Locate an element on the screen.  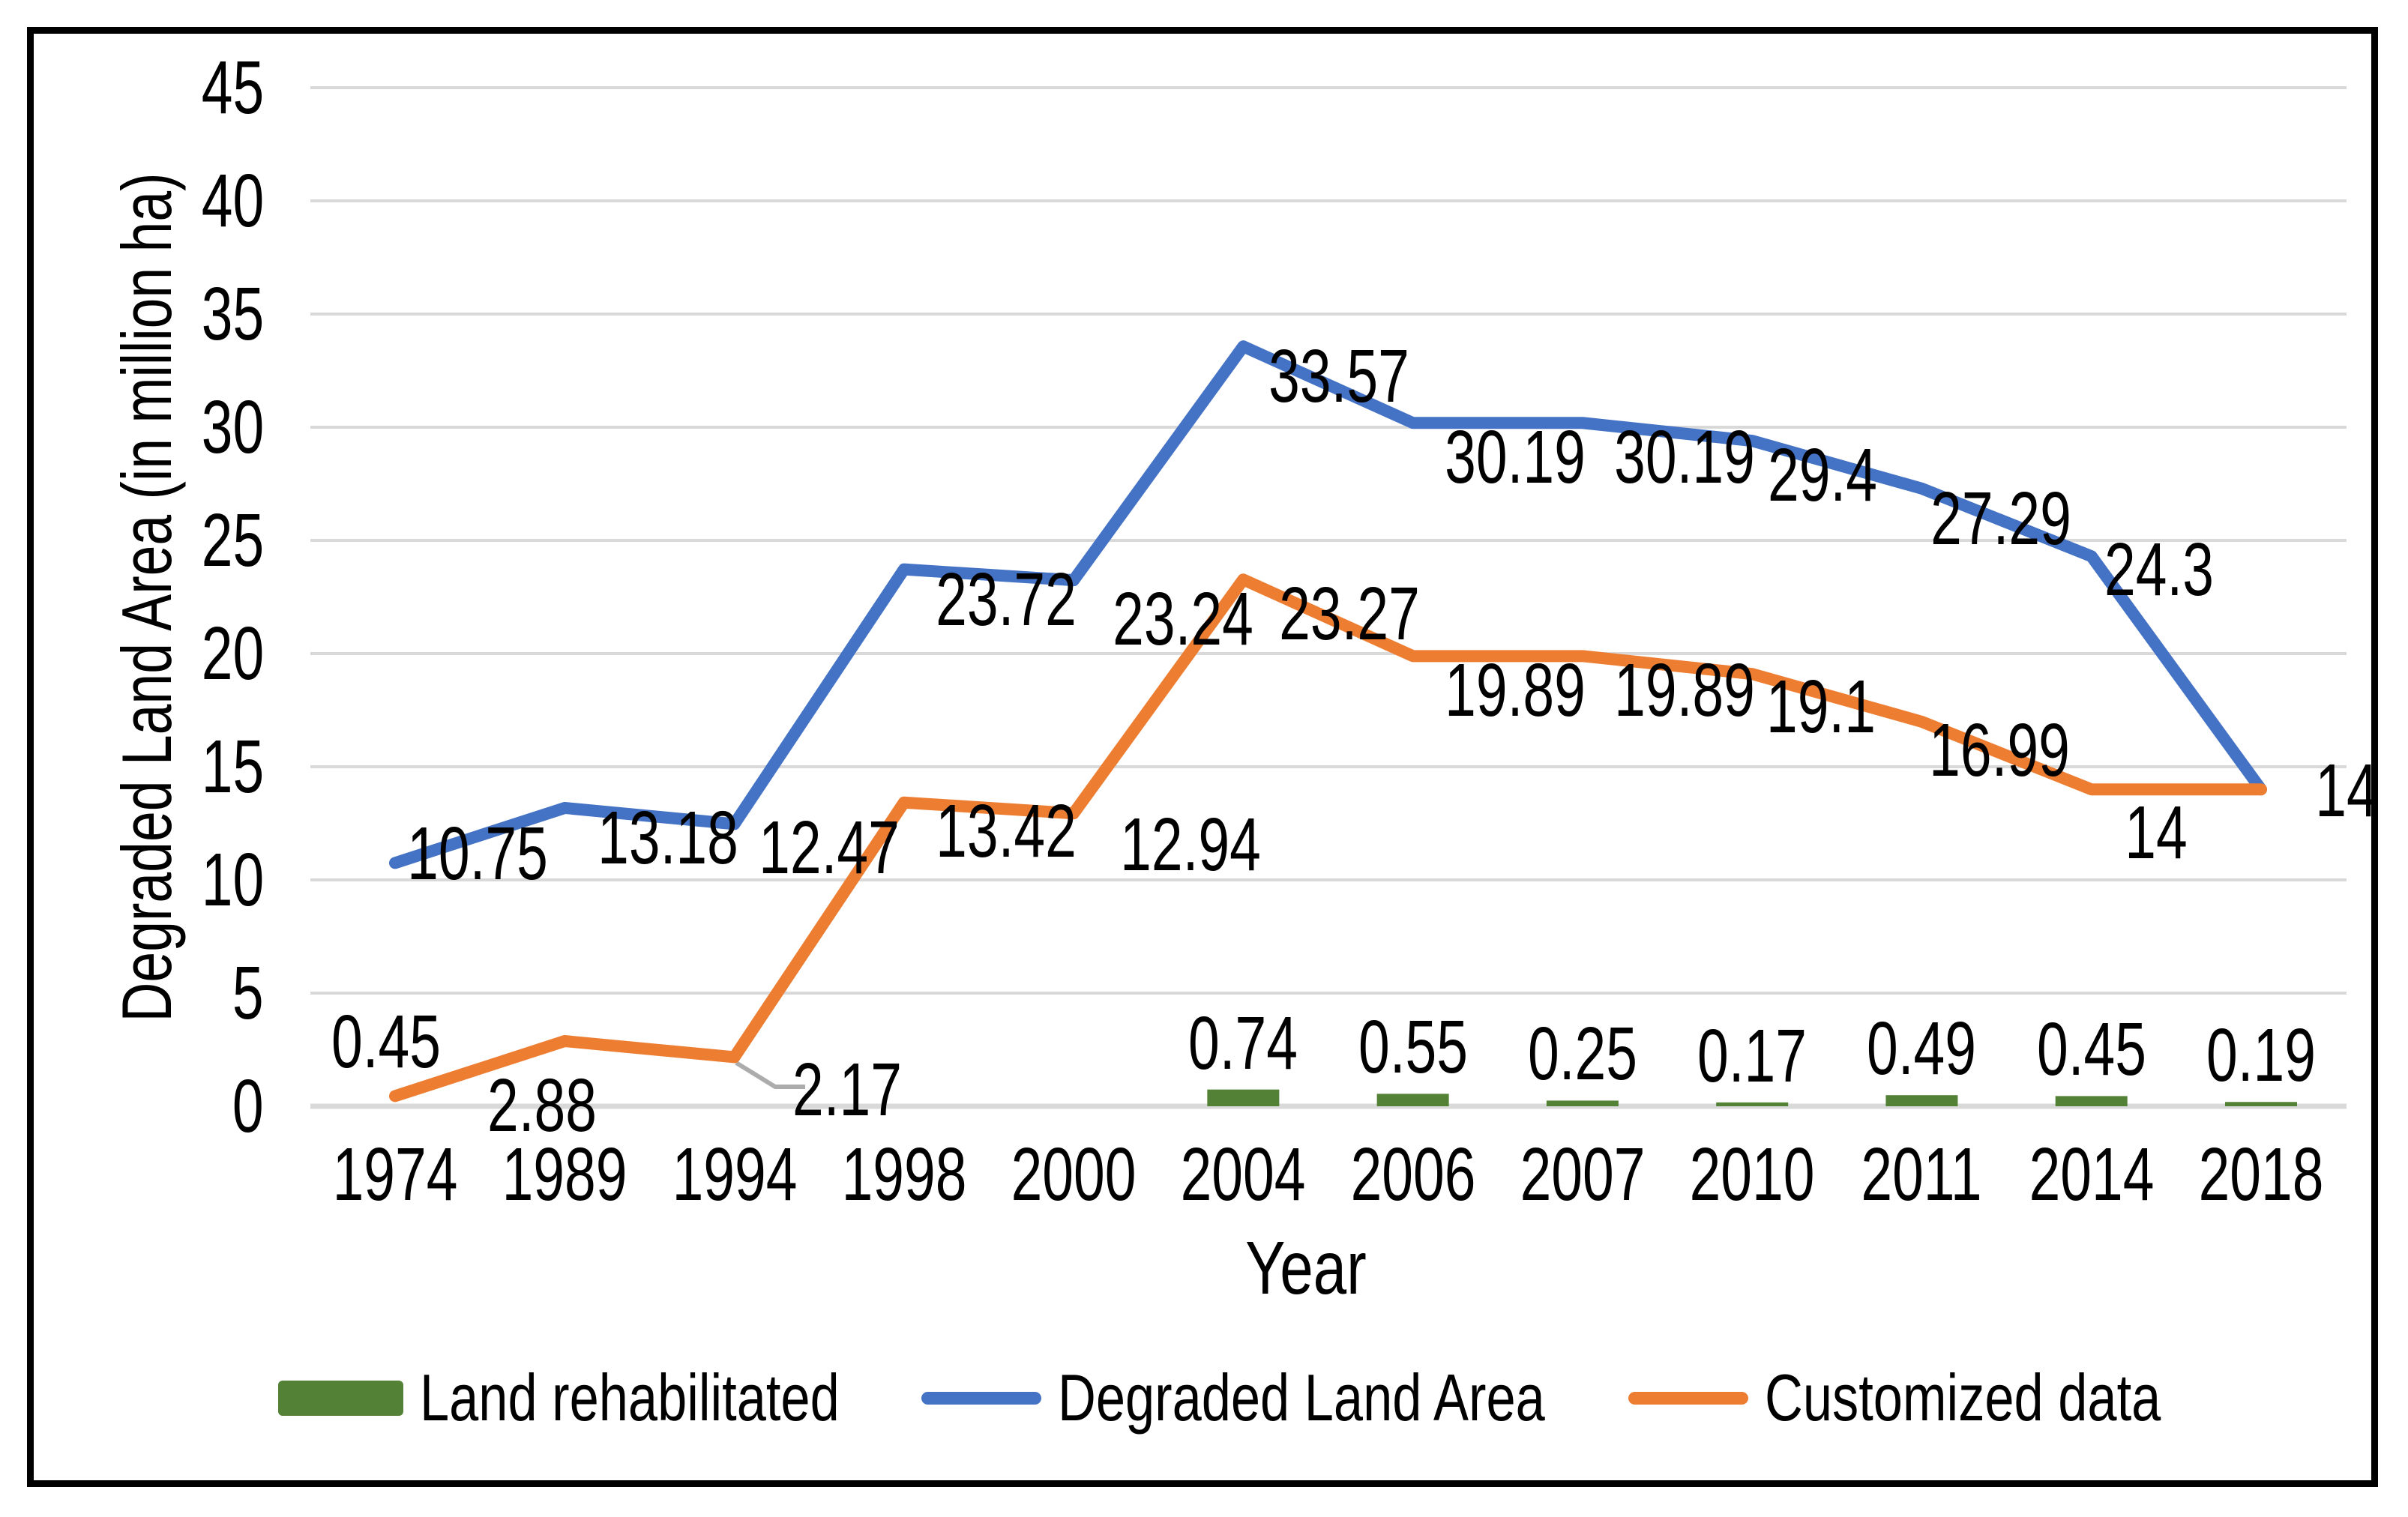
legend-item-customized-data: Customized data is located at coordinates (1944, 1398).